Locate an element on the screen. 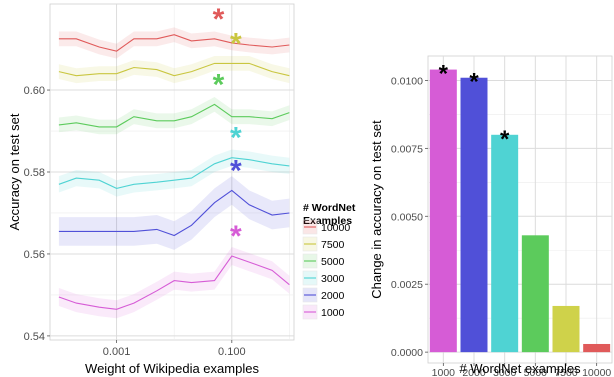  bar-2000 is located at coordinates (474, 215).